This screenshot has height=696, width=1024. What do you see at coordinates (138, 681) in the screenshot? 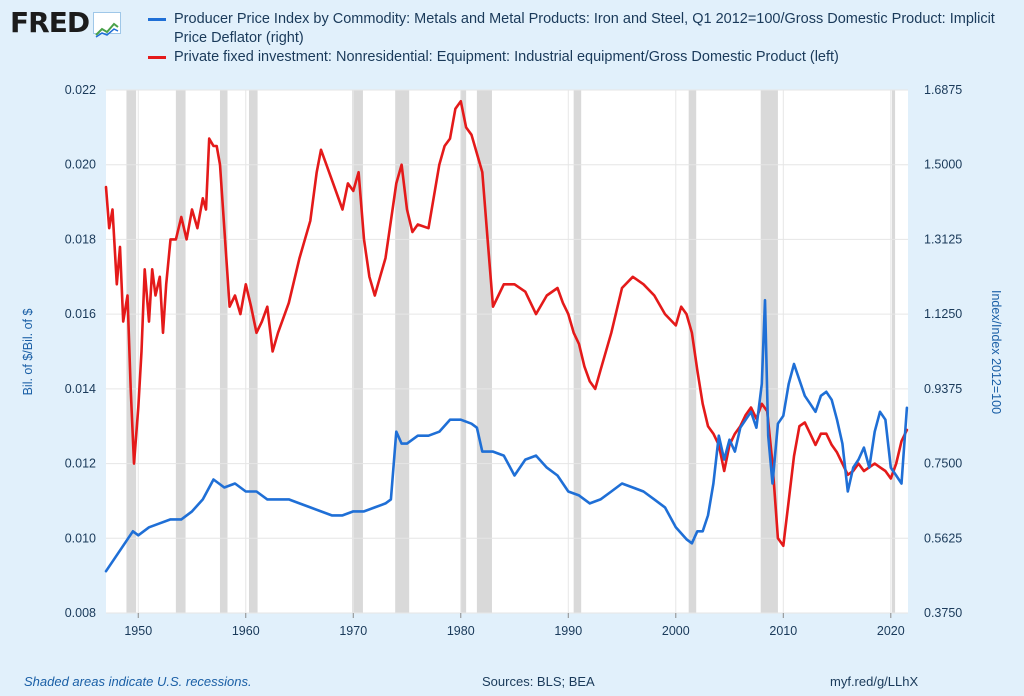
I see `recession-note: Shaded areas indicate U.S. recessions.` at bounding box center [138, 681].